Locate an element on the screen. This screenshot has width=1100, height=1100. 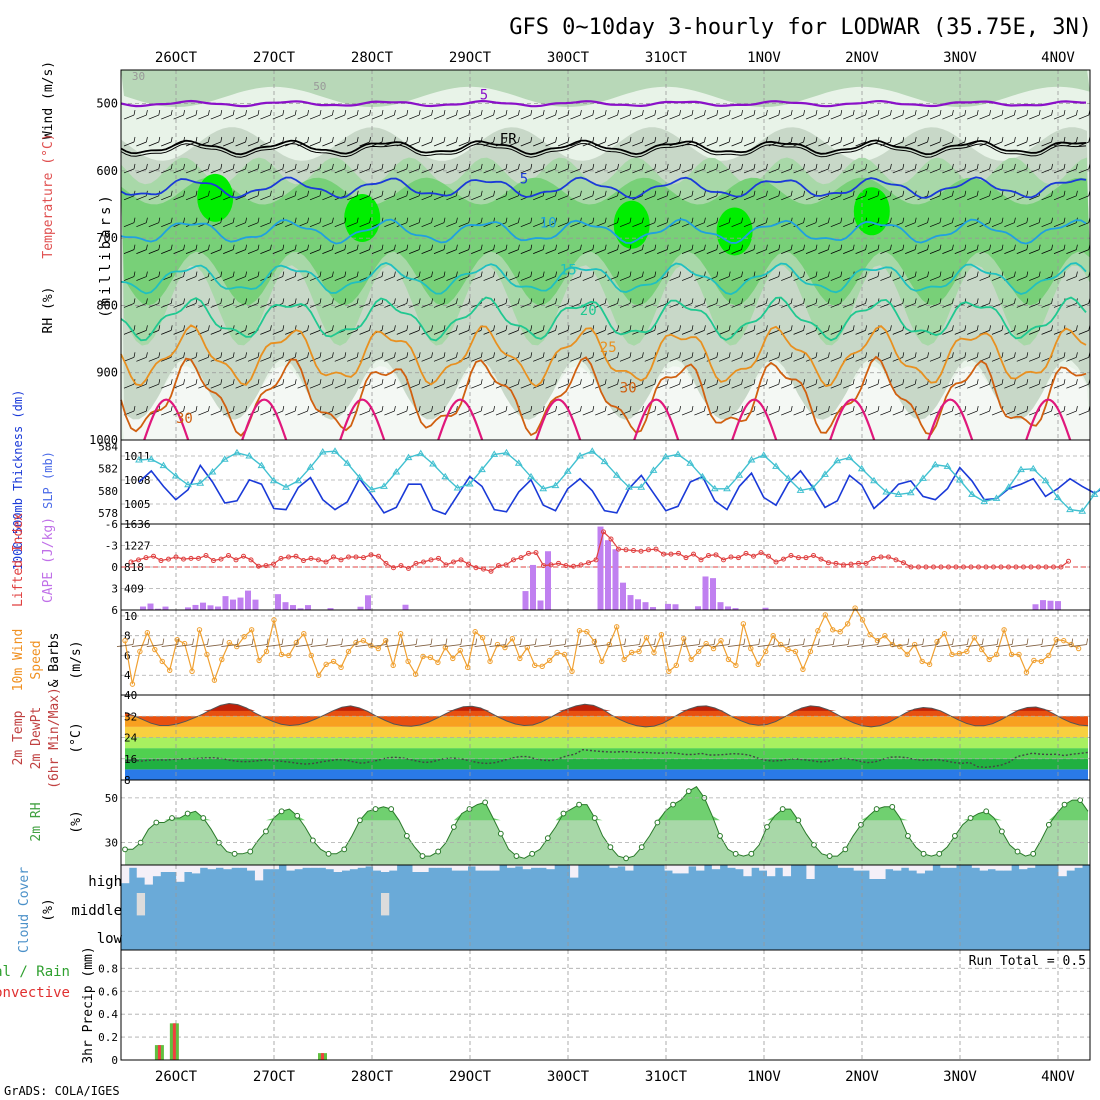
pressure-tick-label: 900 is located at coordinates (107, 373).